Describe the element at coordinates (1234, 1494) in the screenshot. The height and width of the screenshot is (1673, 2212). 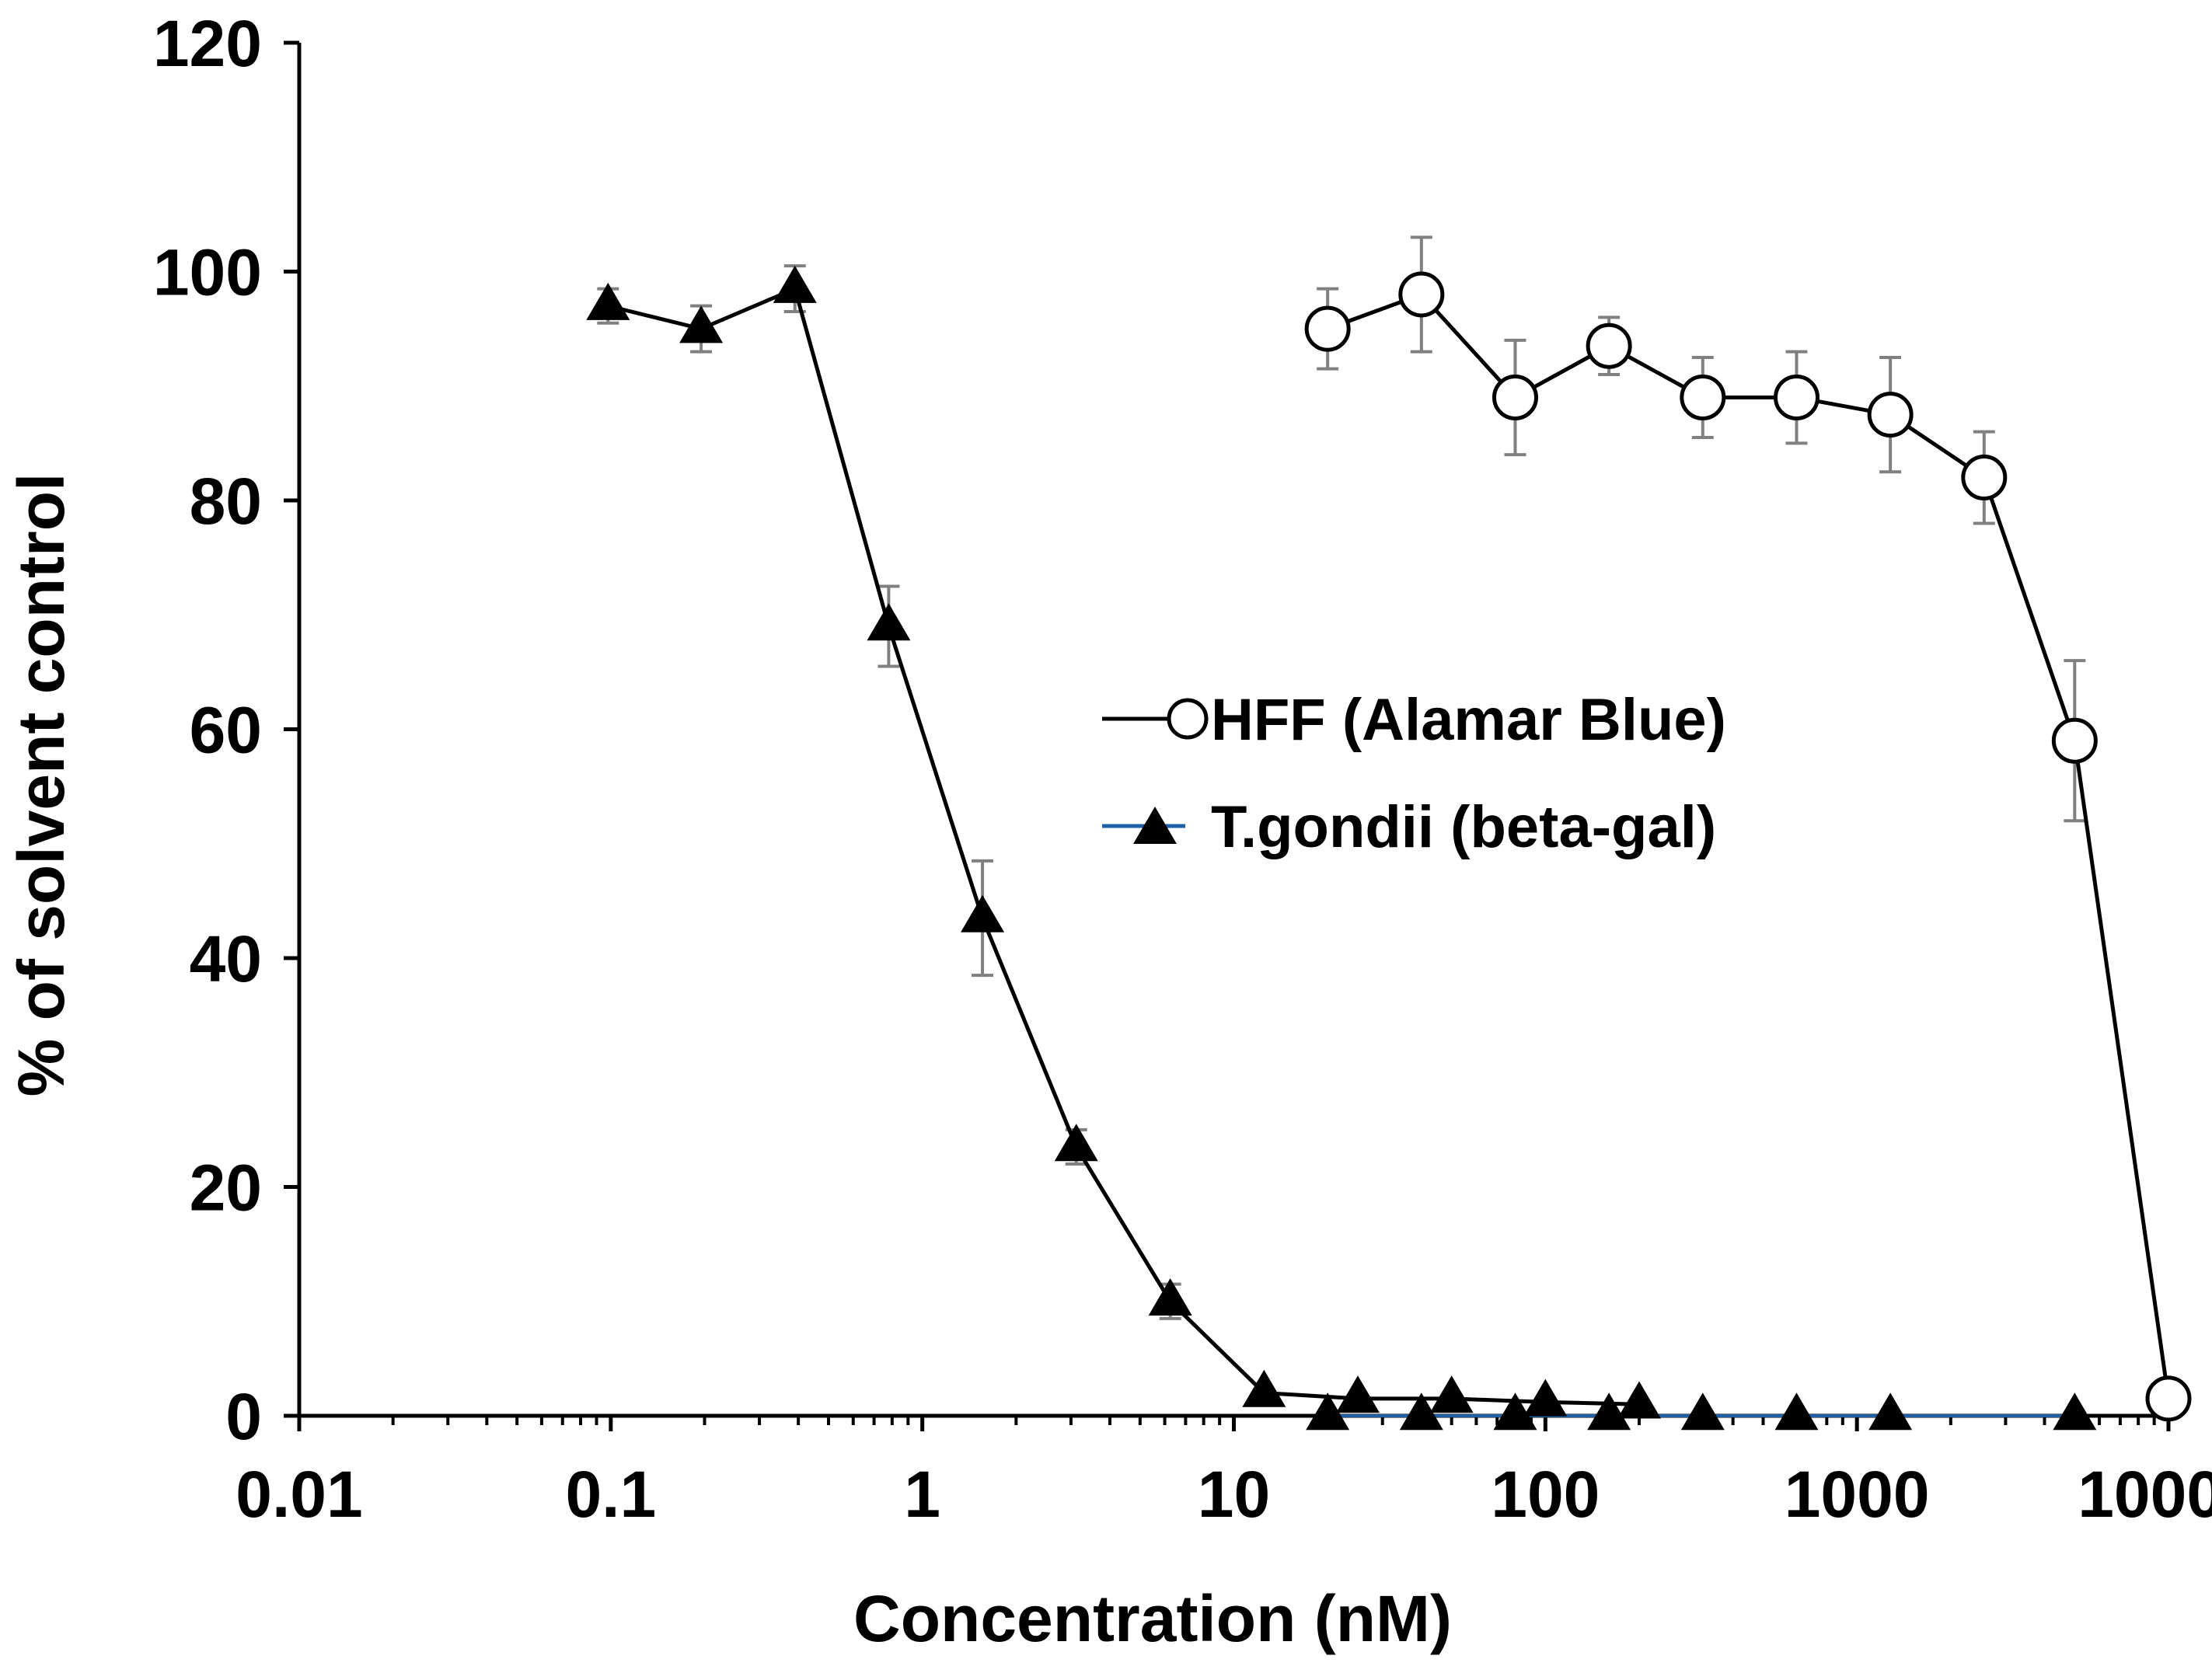
I see `x-tick-label: 10` at that location.